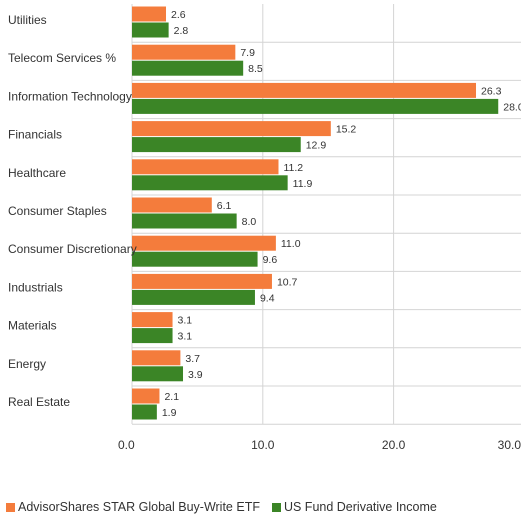 Image resolution: width=521 pixels, height=519 pixels. I want to click on value-label-series-2: 8.5, so click(255, 69).